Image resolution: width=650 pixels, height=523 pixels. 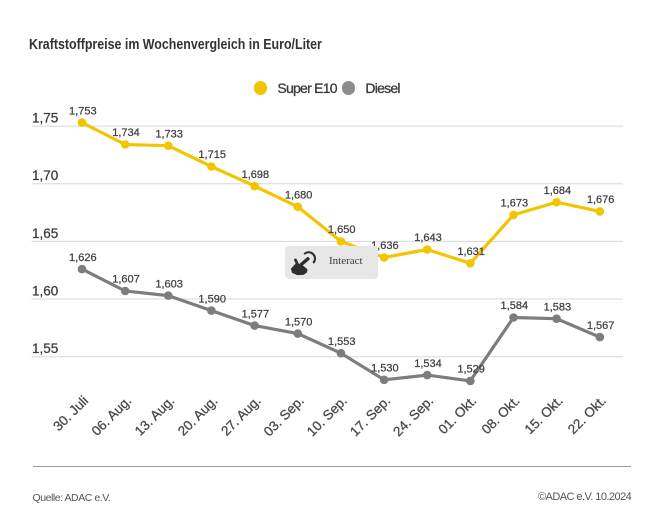 I want to click on svg-text: 20. Aug., so click(x=198, y=416).